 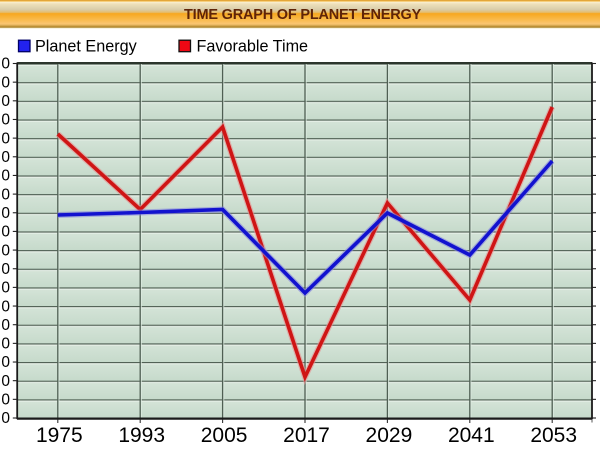 I want to click on svg-text: 1993, so click(x=141, y=435).